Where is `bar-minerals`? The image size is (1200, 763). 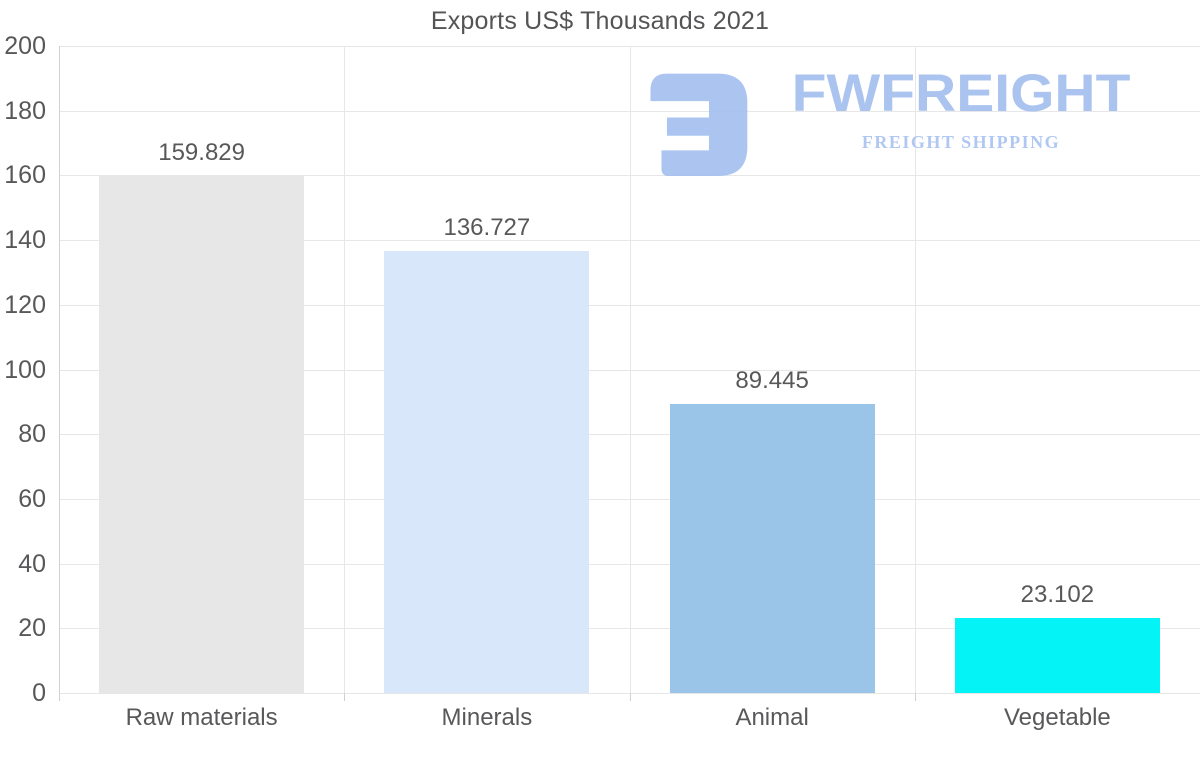 bar-minerals is located at coordinates (487, 471).